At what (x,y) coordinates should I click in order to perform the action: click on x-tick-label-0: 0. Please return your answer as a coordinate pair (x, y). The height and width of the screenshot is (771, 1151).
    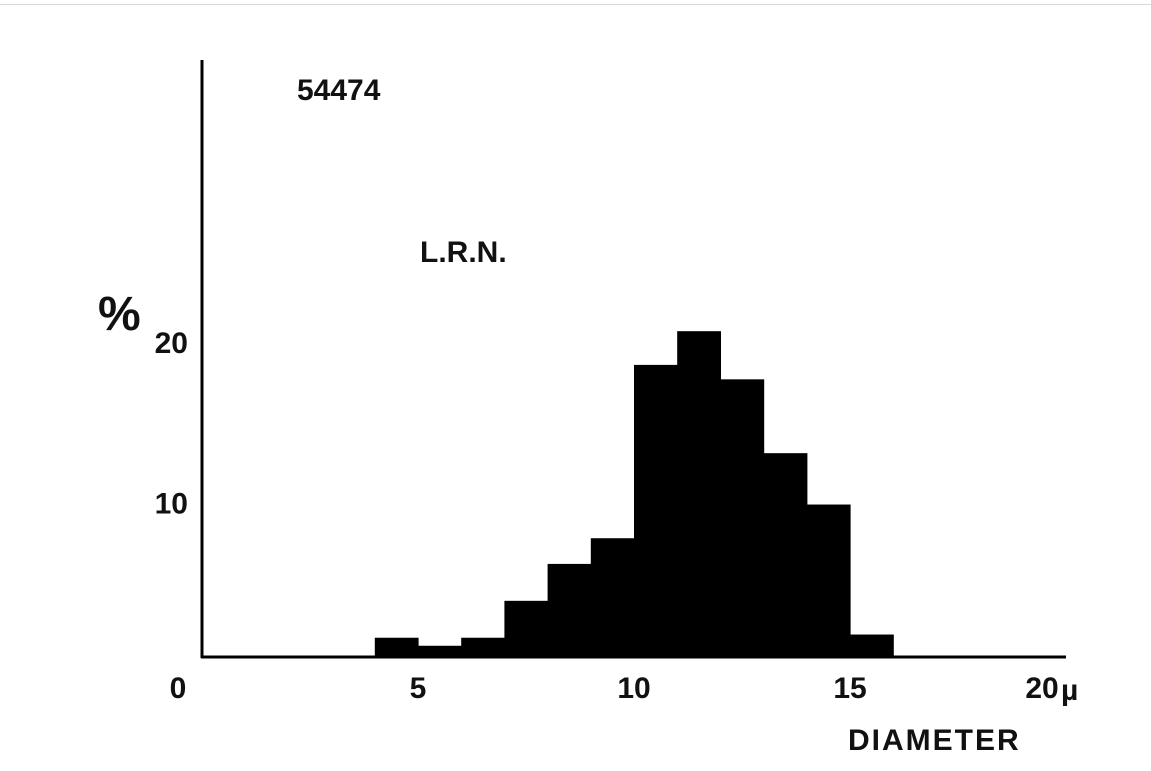
    Looking at the image, I should click on (178, 688).